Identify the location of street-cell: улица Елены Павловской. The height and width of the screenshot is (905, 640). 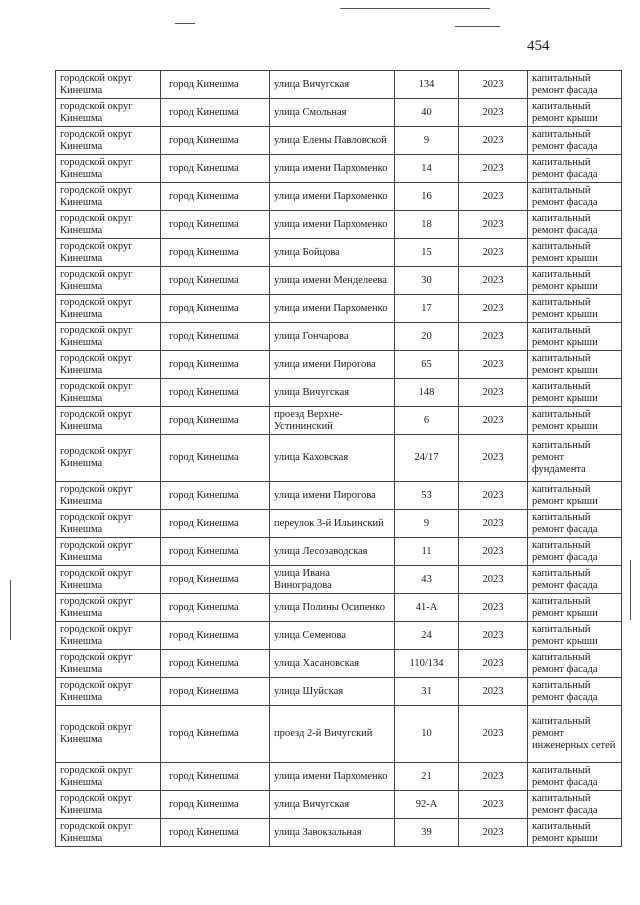
(332, 140).